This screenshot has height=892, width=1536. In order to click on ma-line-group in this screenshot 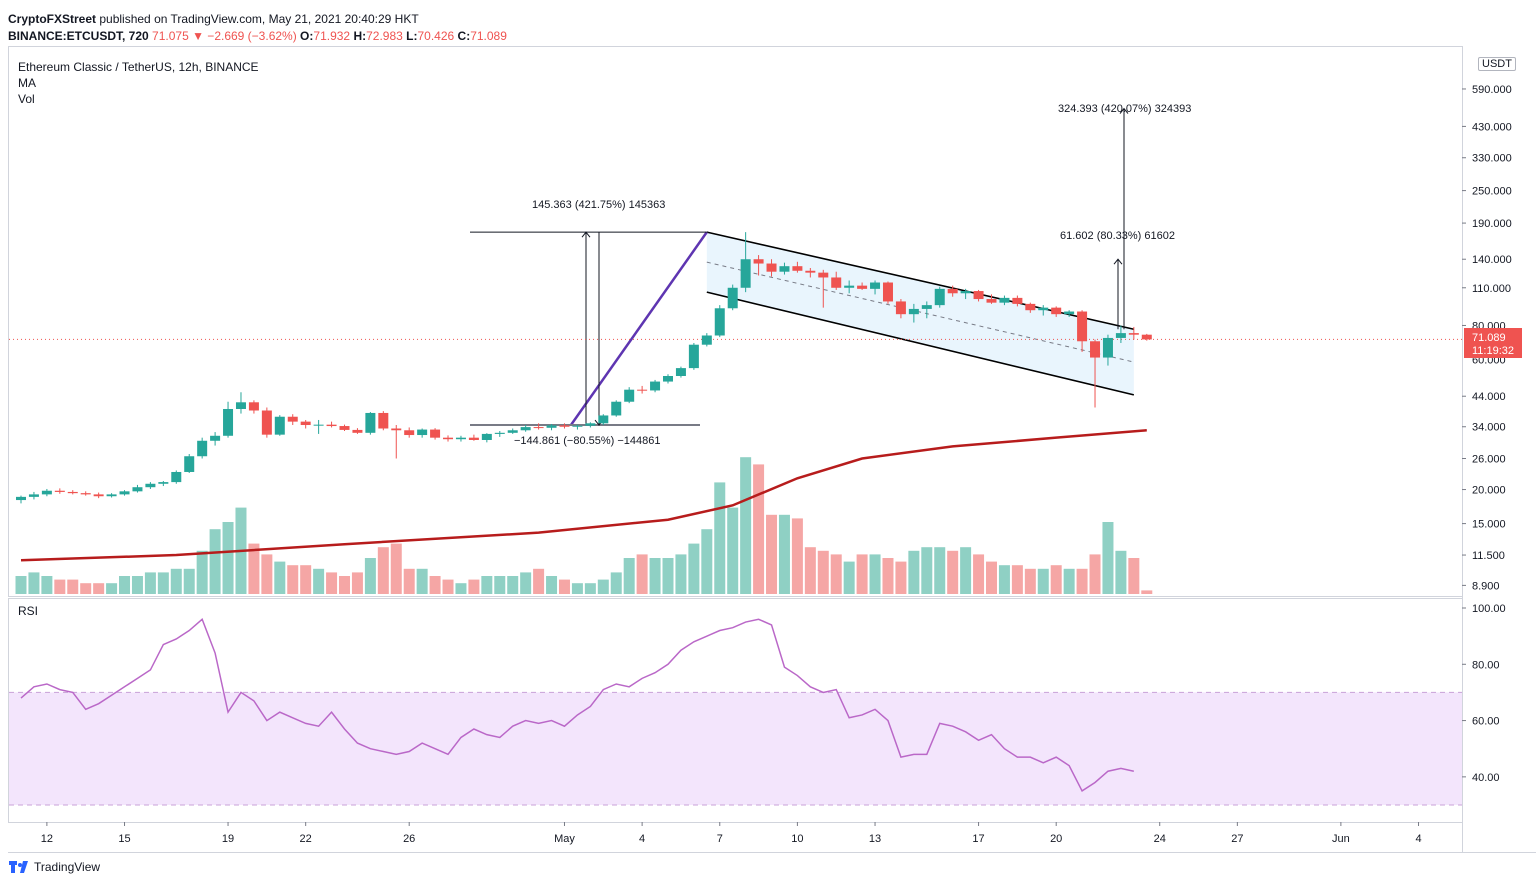, I will do `click(583, 495)`.